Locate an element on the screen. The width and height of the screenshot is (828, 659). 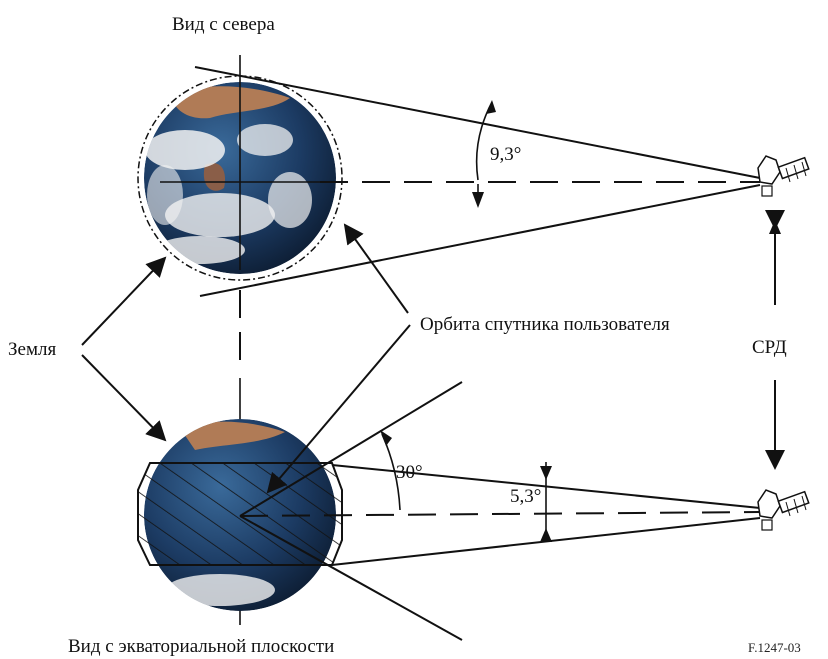
orbit-arrow-bottom is located at coordinates (338, 409).